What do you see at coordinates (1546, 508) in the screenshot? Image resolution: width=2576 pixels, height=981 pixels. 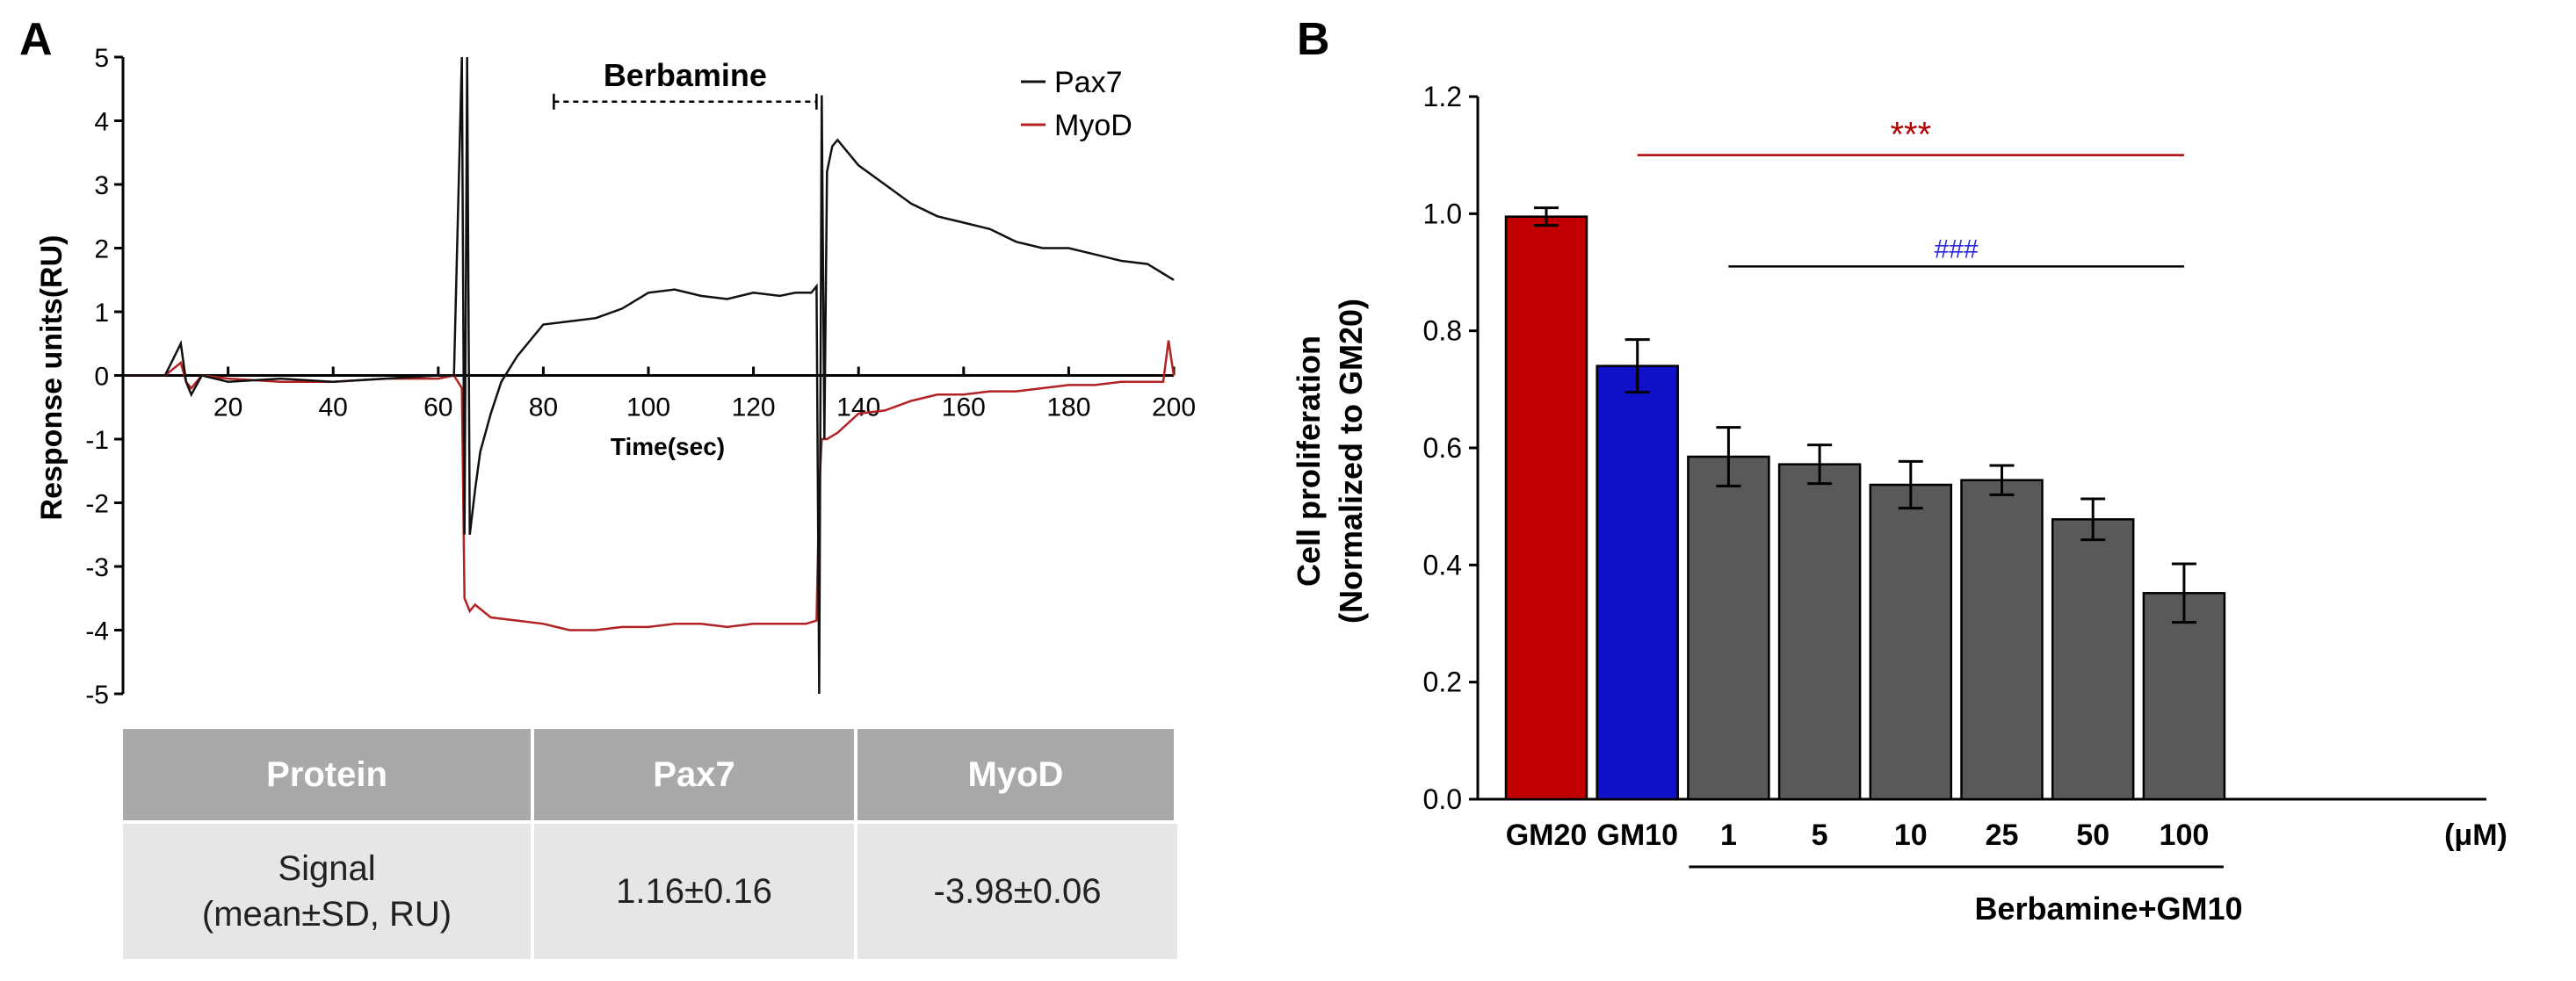 I see `bar-GM20` at bounding box center [1546, 508].